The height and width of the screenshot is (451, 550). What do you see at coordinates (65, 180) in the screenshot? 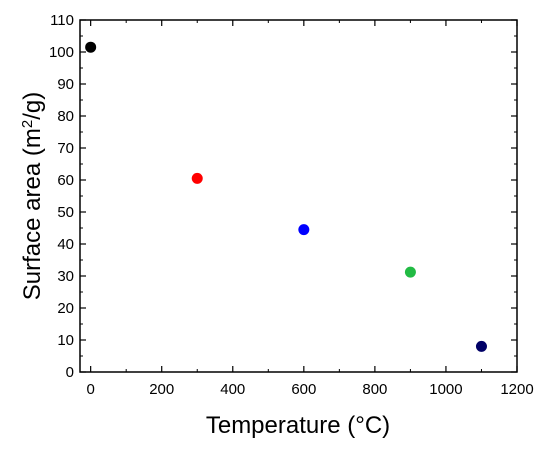
I see `y-tick-label: 60` at bounding box center [65, 180].